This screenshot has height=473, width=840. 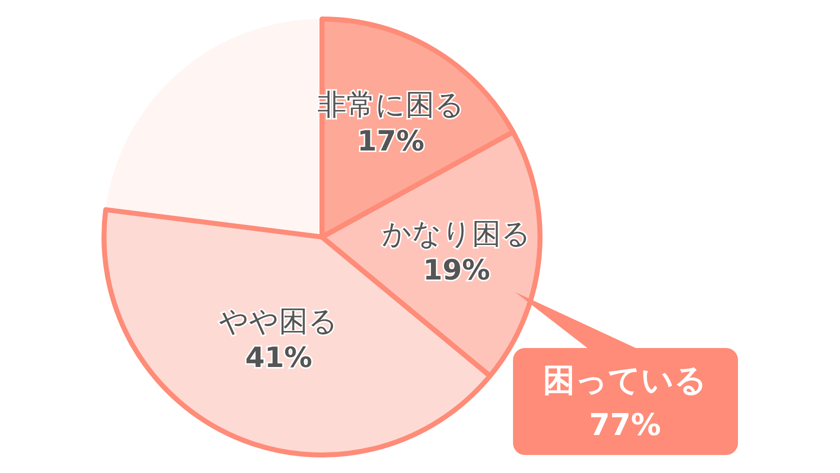 I want to click on slice-label: かなり困る, so click(x=457, y=233).